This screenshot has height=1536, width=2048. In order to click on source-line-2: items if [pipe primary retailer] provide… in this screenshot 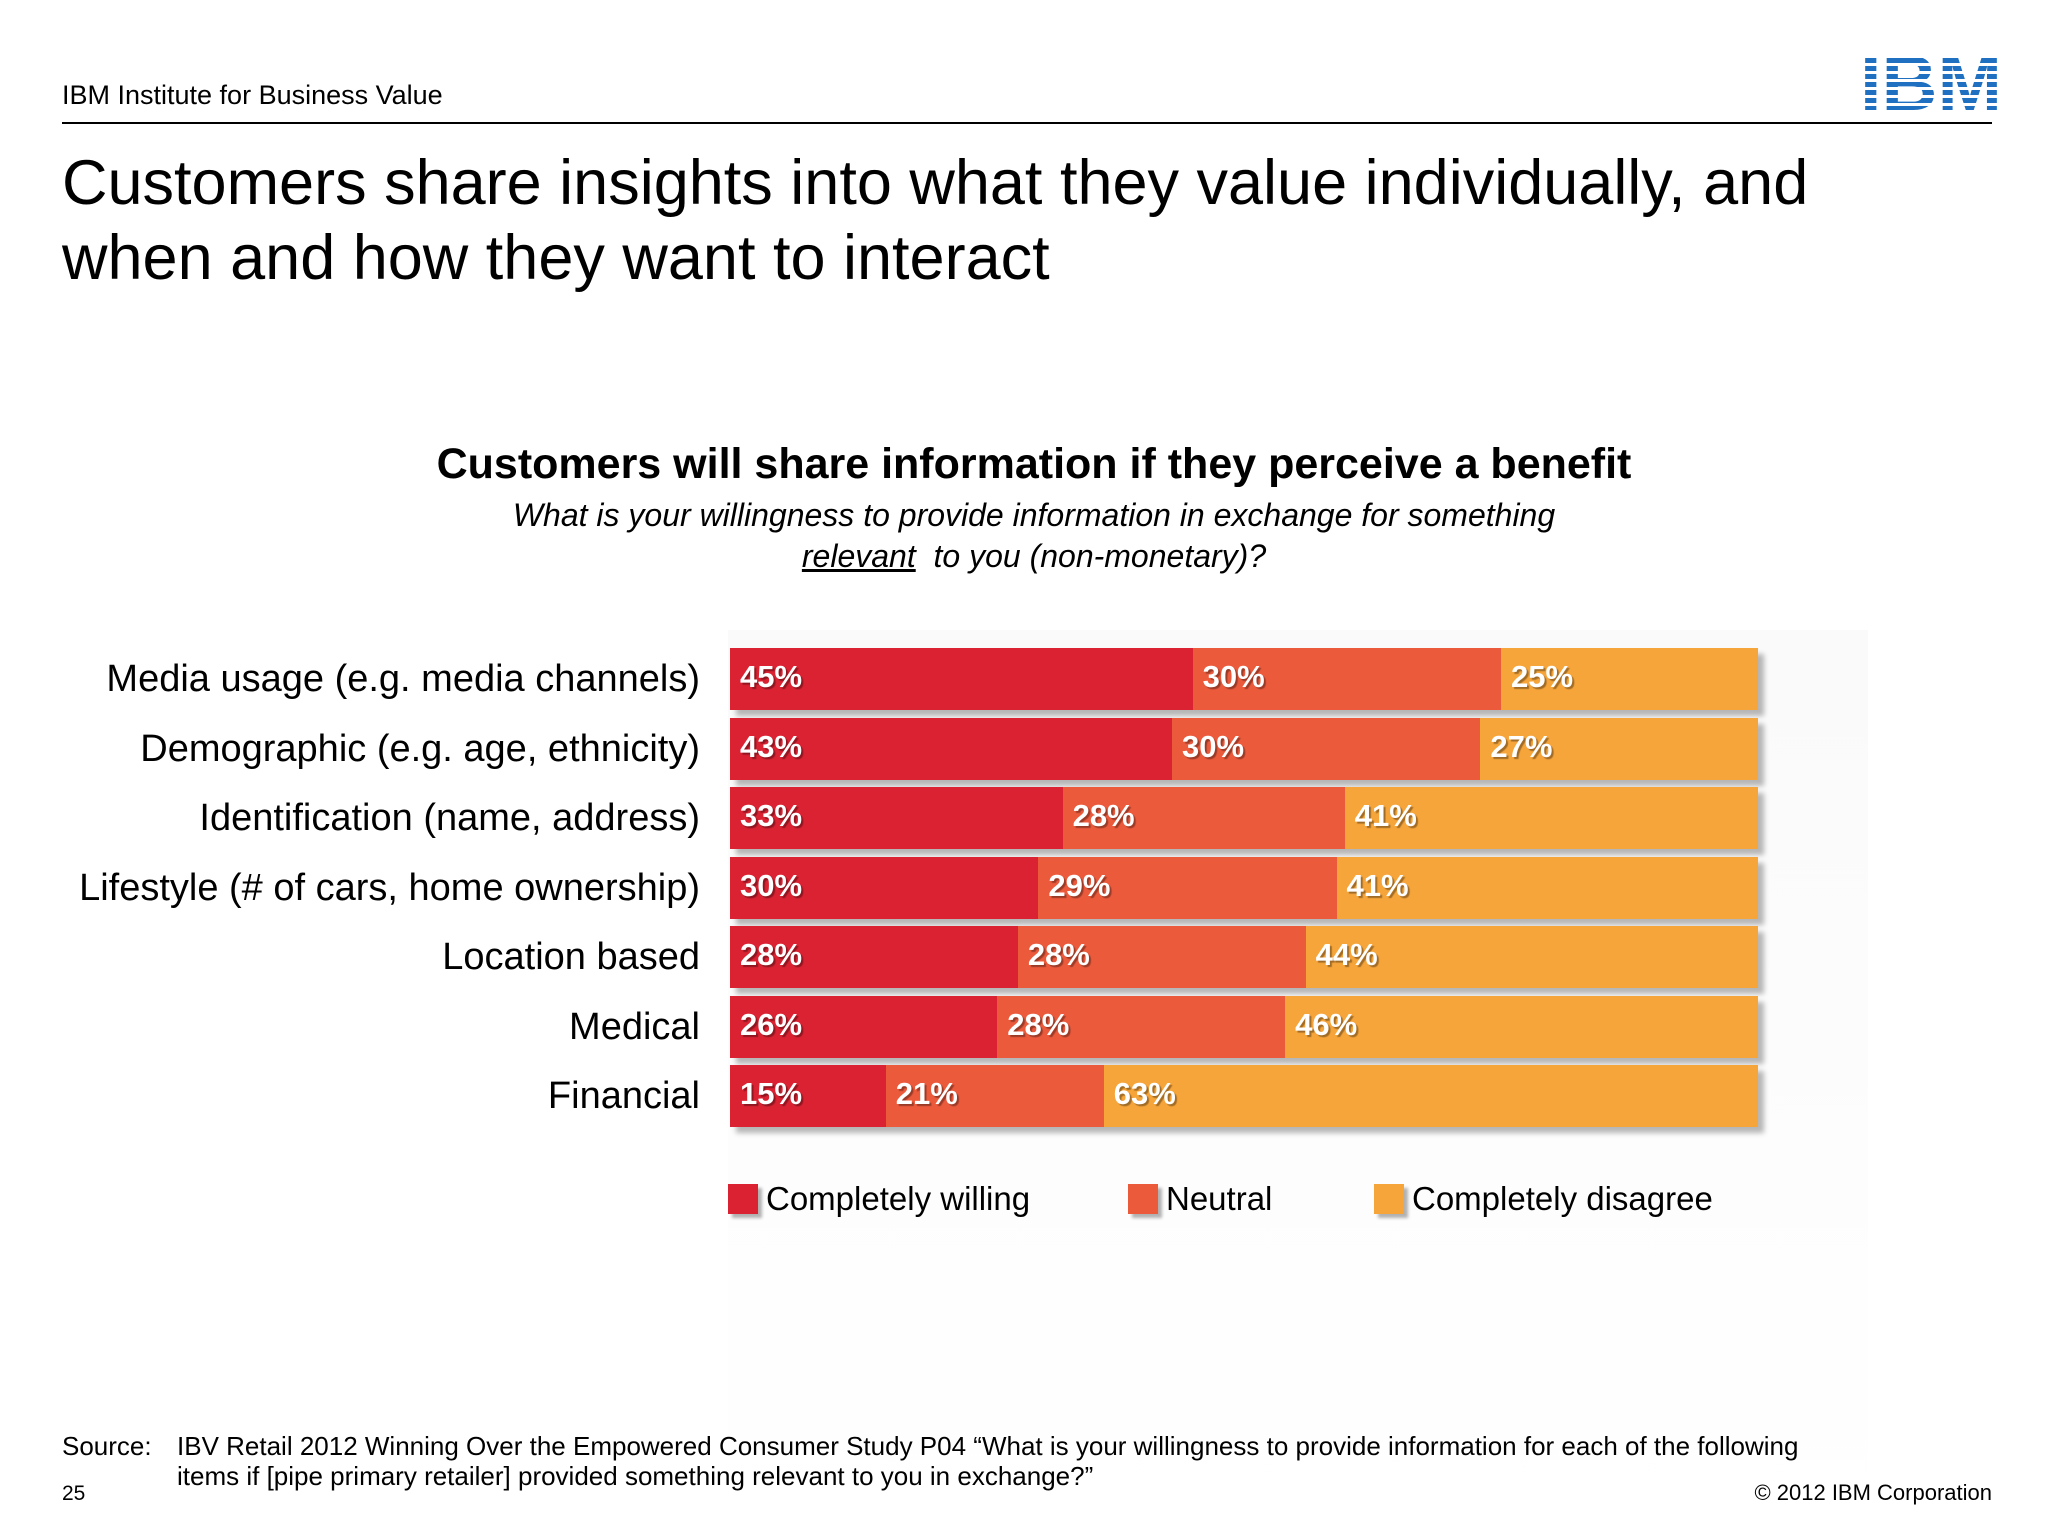, I will do `click(635, 1476)`.